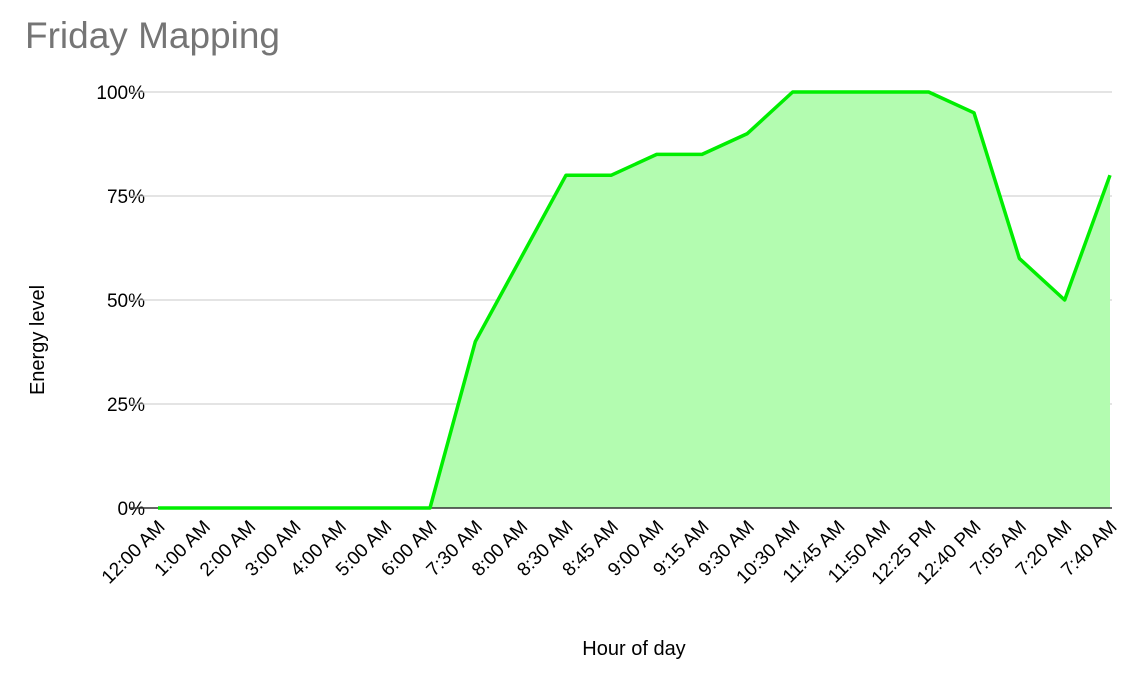 The width and height of the screenshot is (1138, 693). Describe the element at coordinates (633, 649) in the screenshot. I see `x-axis-title: Hour of day` at that location.